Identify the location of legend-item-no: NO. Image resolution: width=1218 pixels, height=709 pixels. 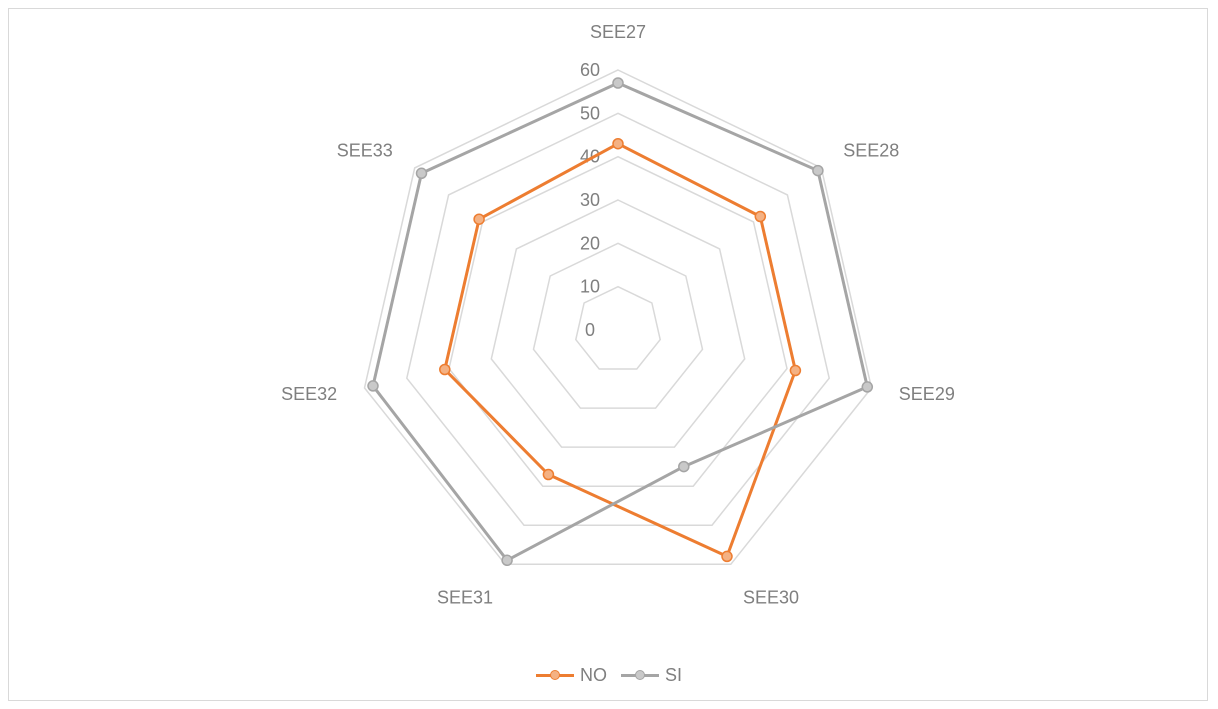
(571, 675).